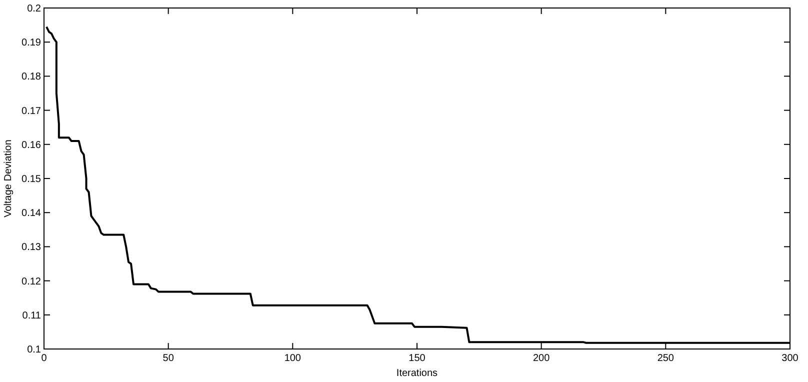 The image size is (808, 382). What do you see at coordinates (32, 316) in the screenshot?
I see `y-tick-label: 0.11` at bounding box center [32, 316].